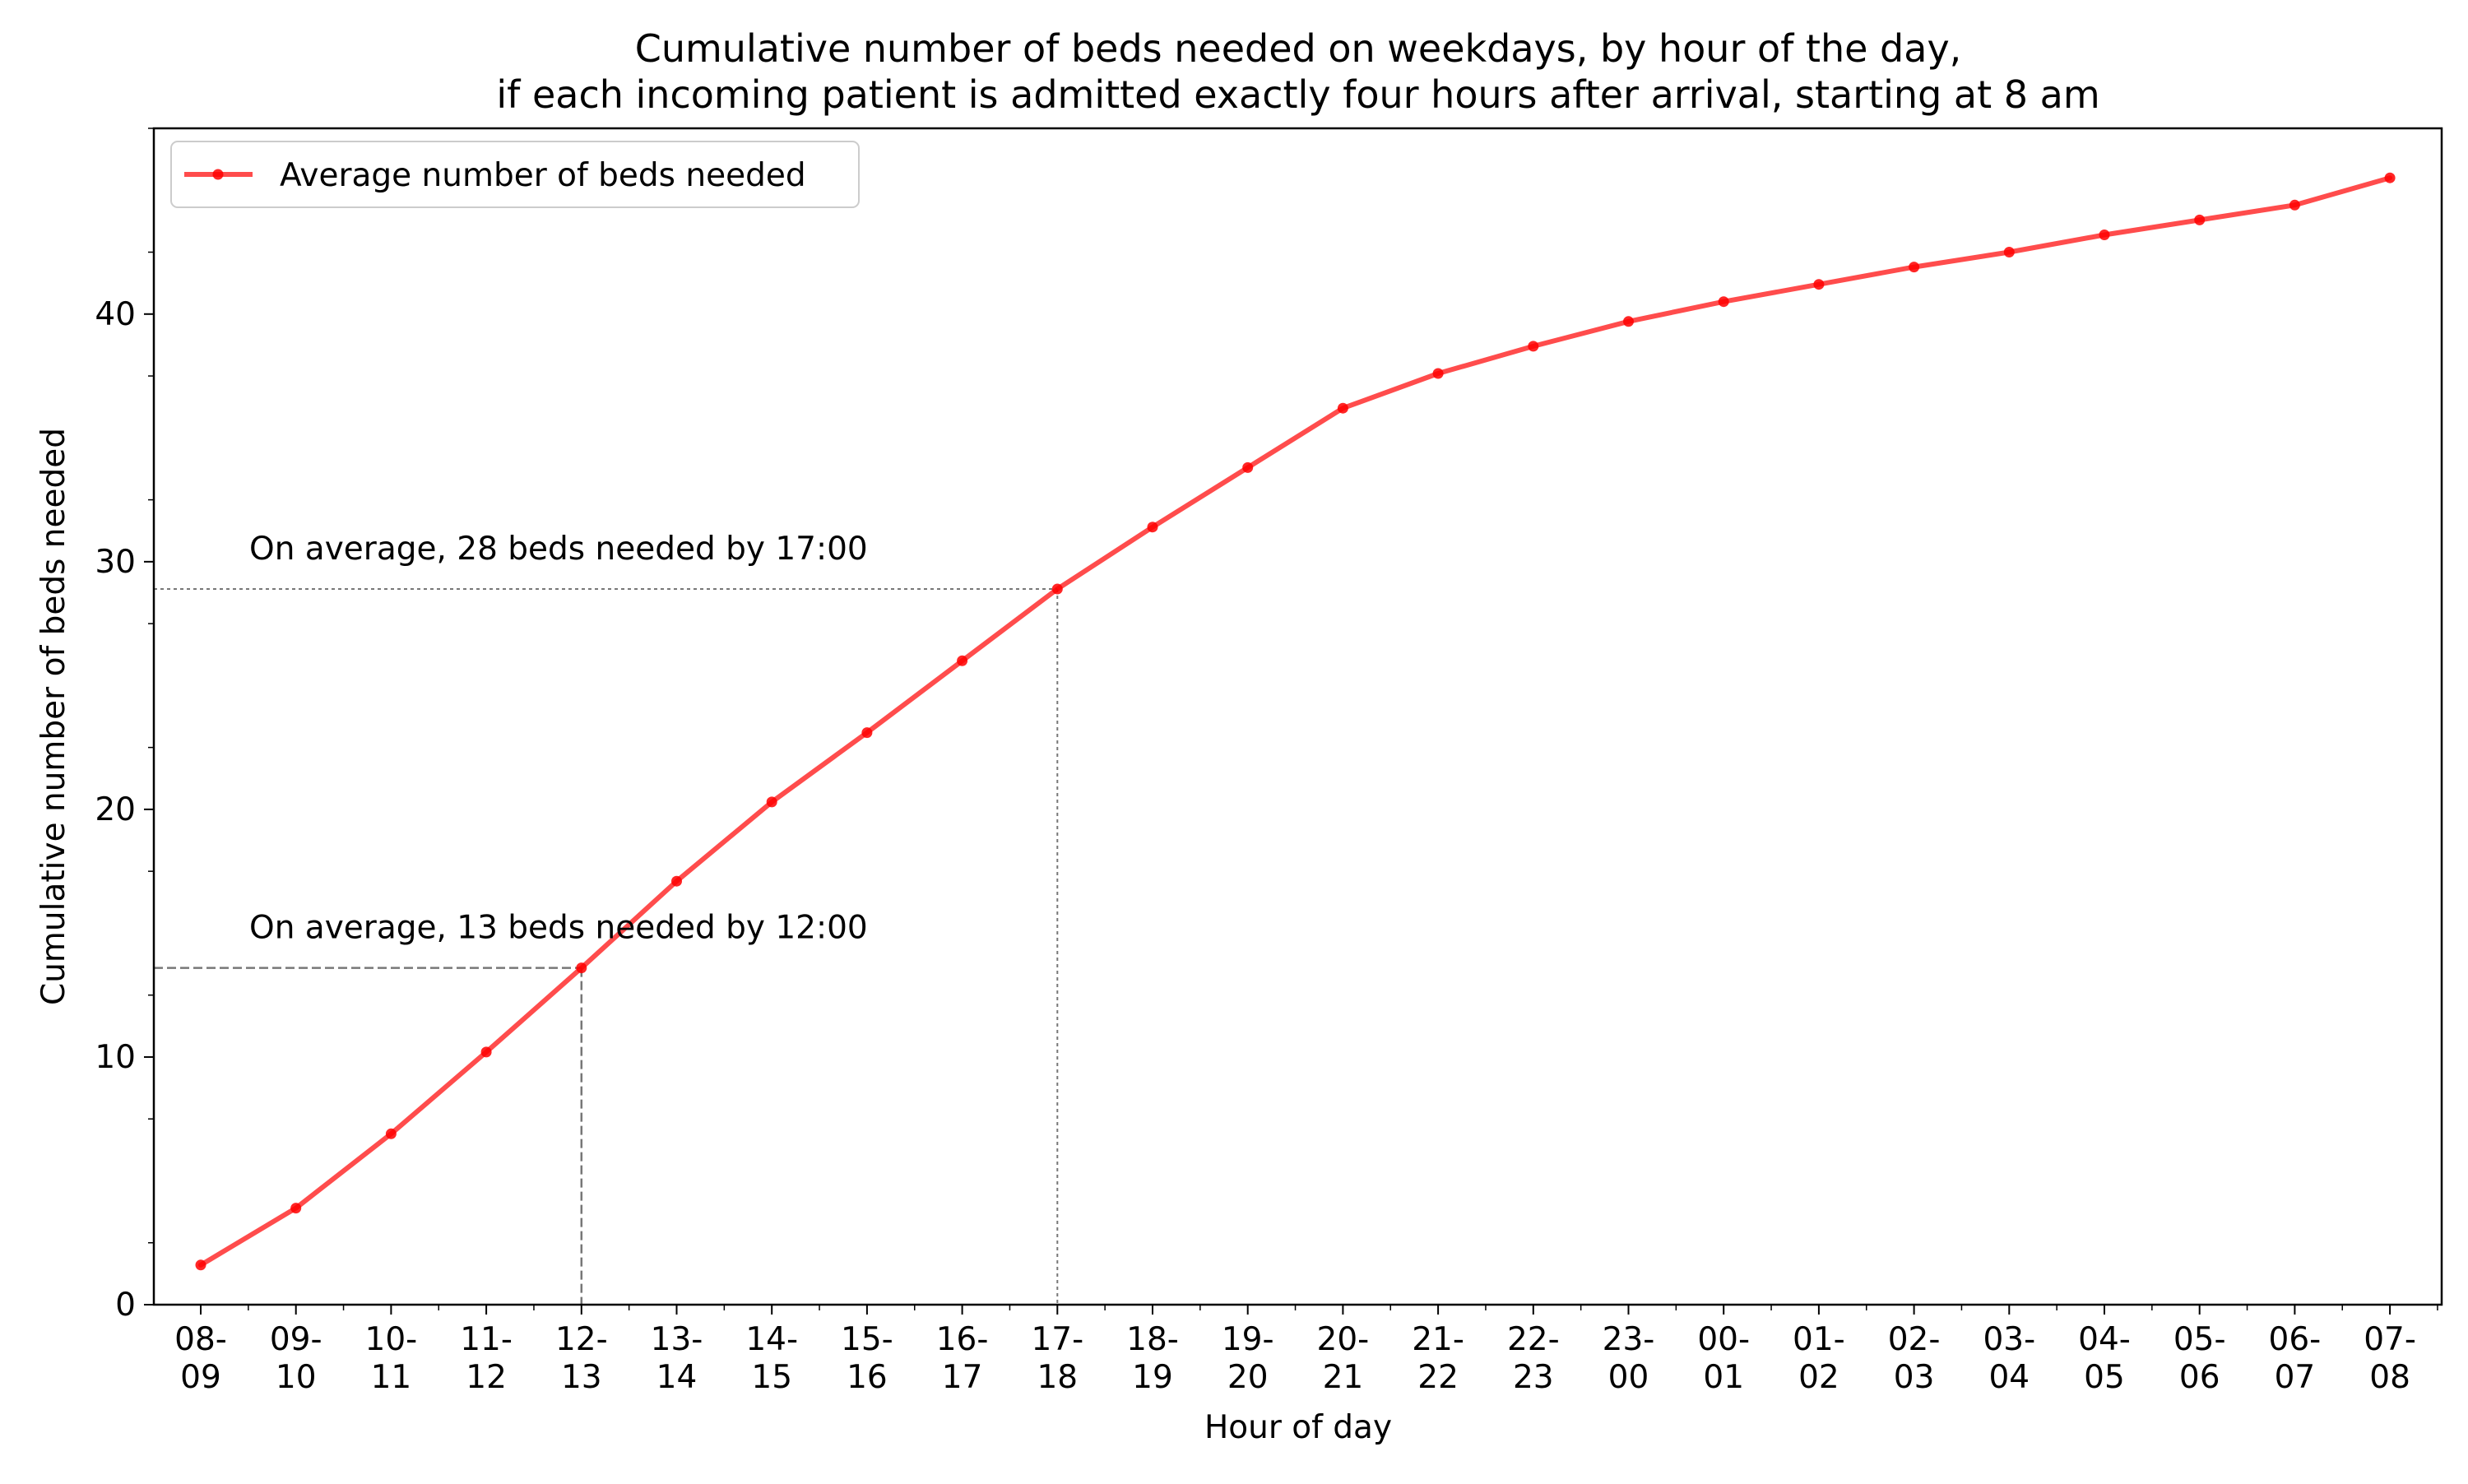 This screenshot has width=2468, height=1484. I want to click on x-tick-label: 01-02, so click(1819, 1358).